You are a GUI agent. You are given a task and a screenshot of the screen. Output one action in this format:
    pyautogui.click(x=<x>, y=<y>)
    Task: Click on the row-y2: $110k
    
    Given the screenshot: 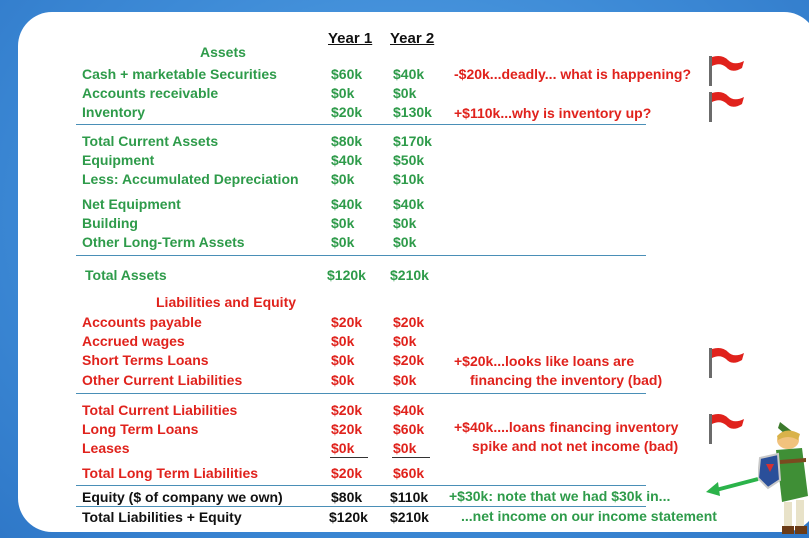 What is the action you would take?
    pyautogui.click(x=409, y=497)
    